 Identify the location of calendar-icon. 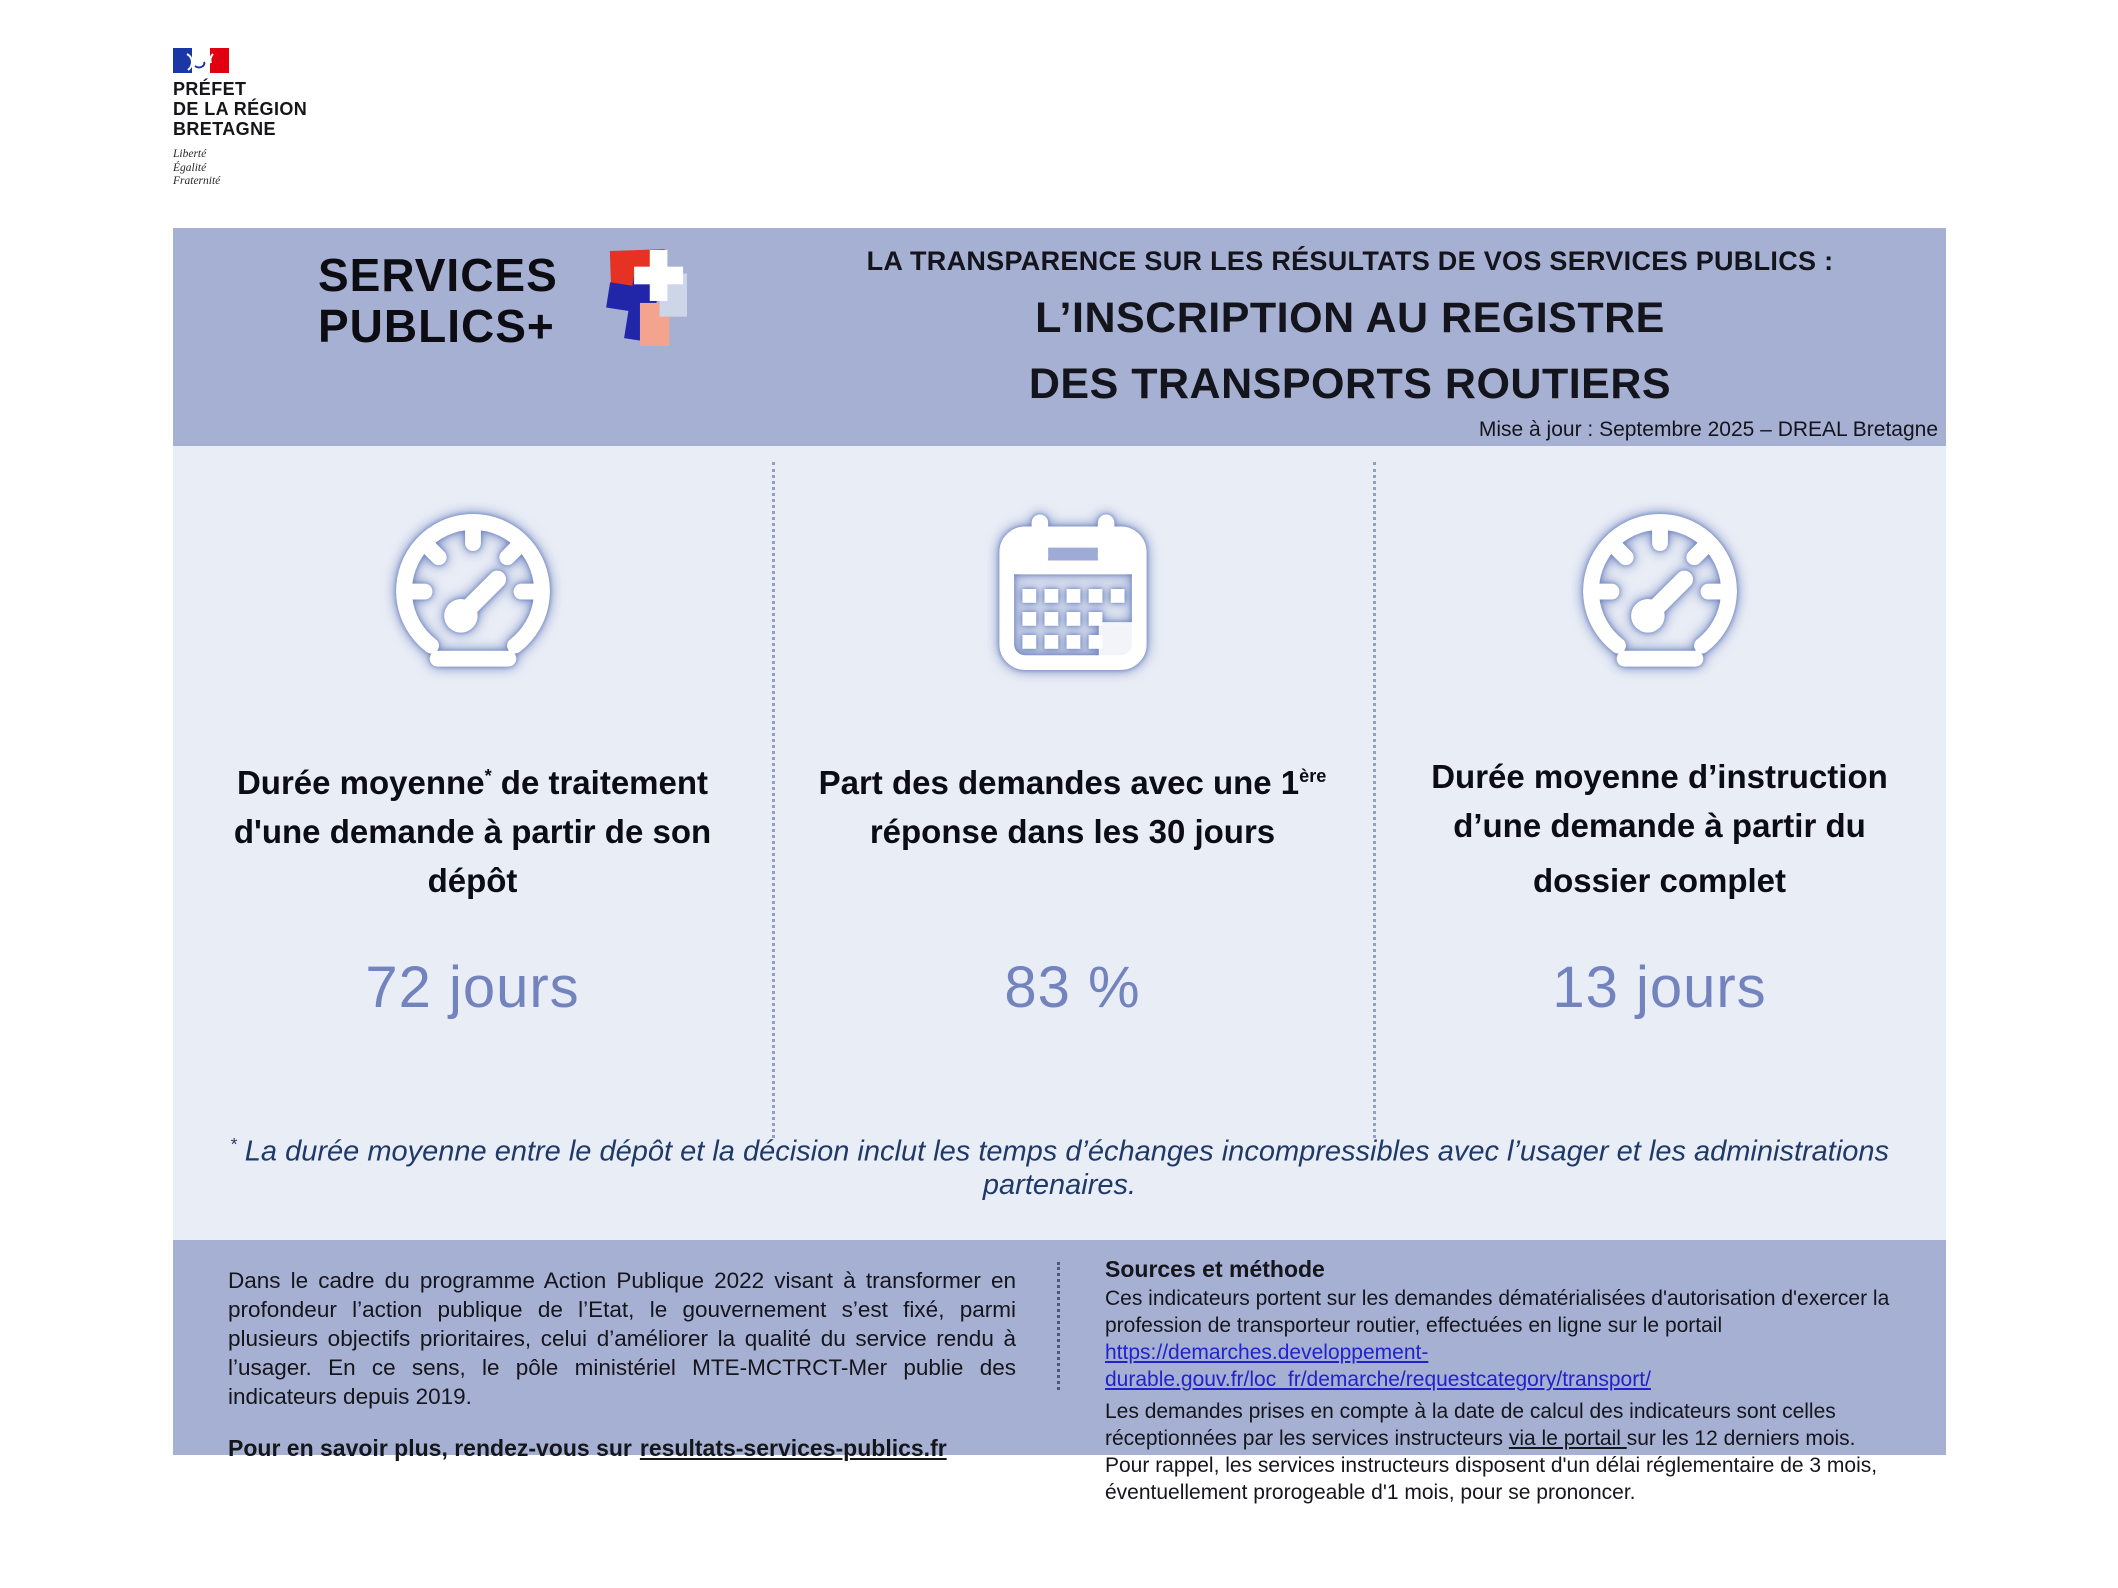
(1072, 591).